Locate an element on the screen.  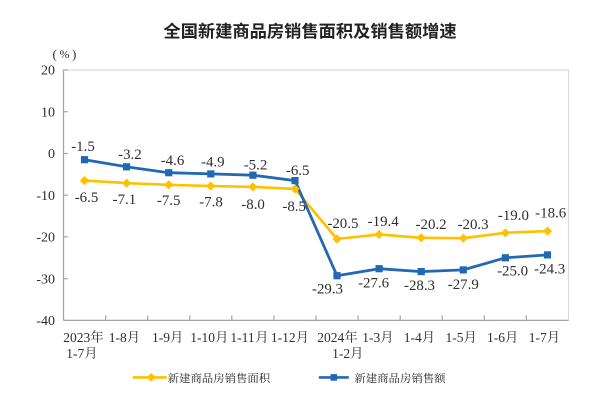
svg-text: -19.4 is located at coordinates (384, 222).